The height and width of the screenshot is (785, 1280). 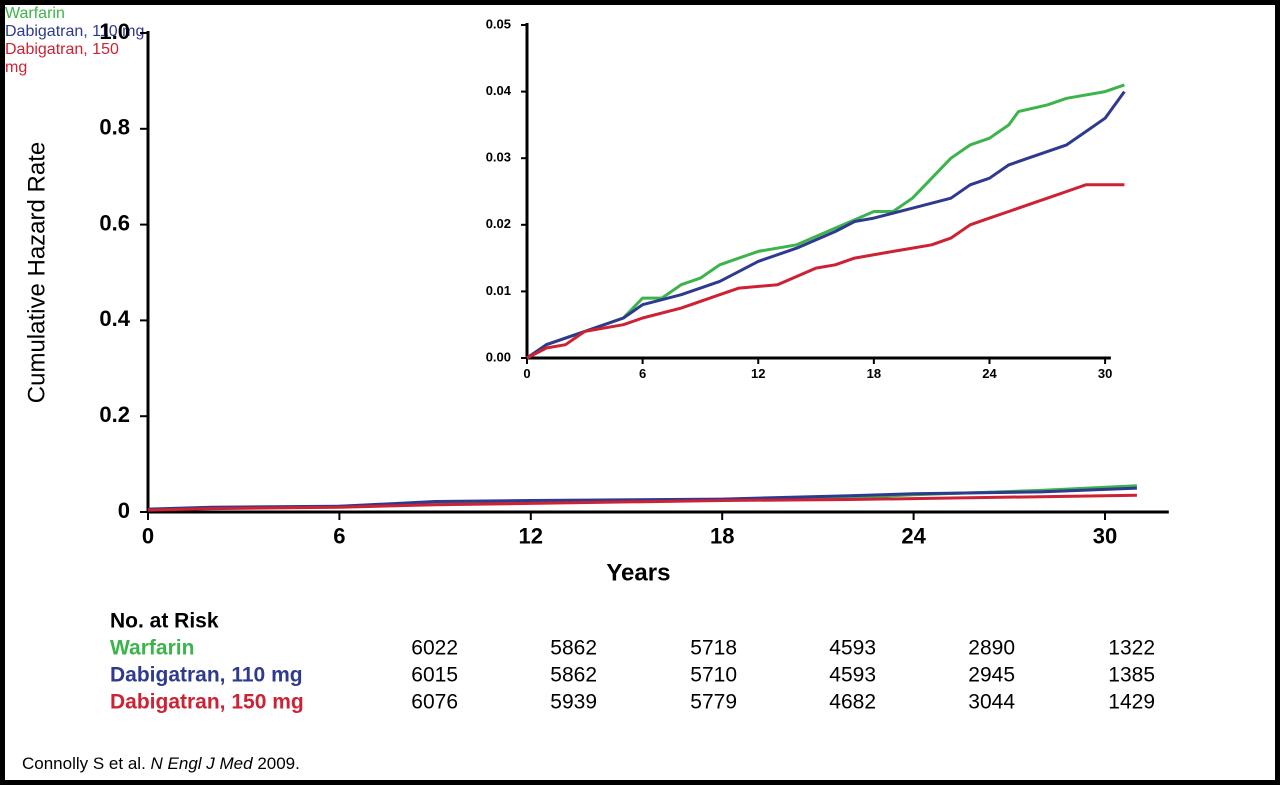 I want to click on risk-value: 5710, so click(x=713, y=675).